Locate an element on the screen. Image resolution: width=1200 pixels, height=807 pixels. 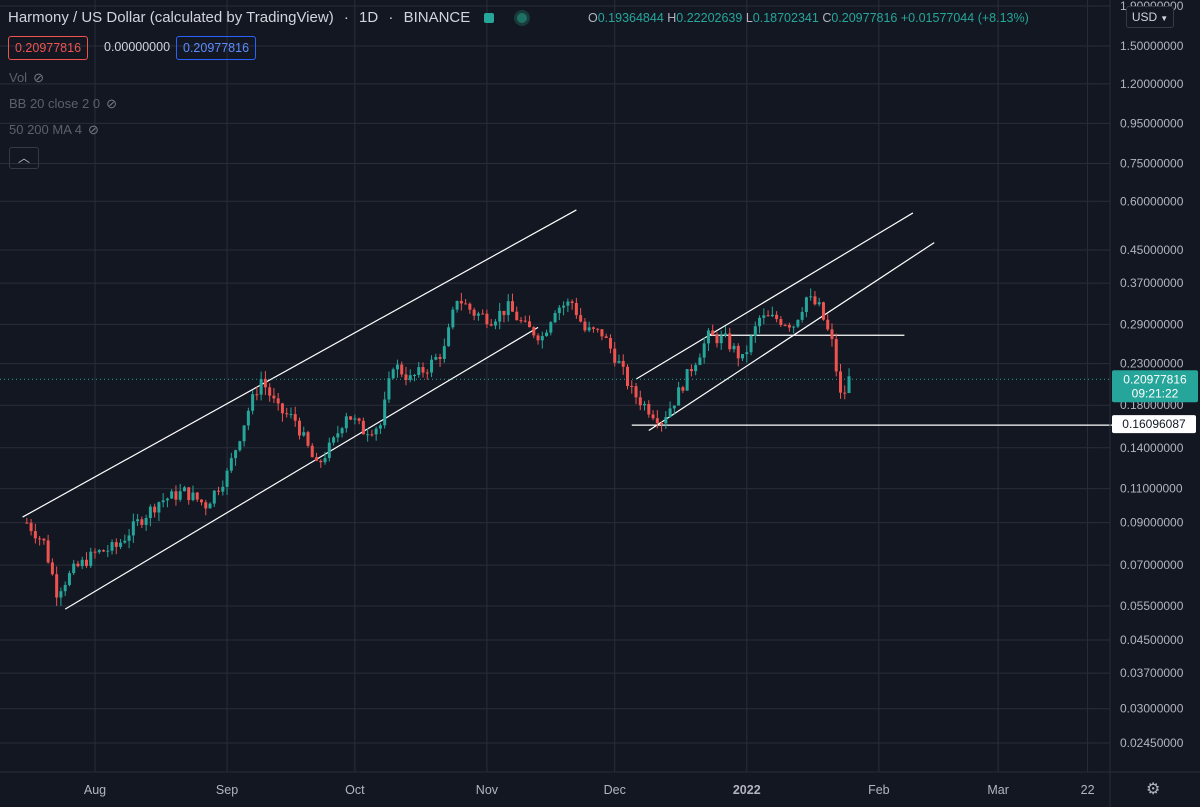
indicator-bollinger: BB 20 close 2 0 ⊘ is located at coordinates (63, 103).